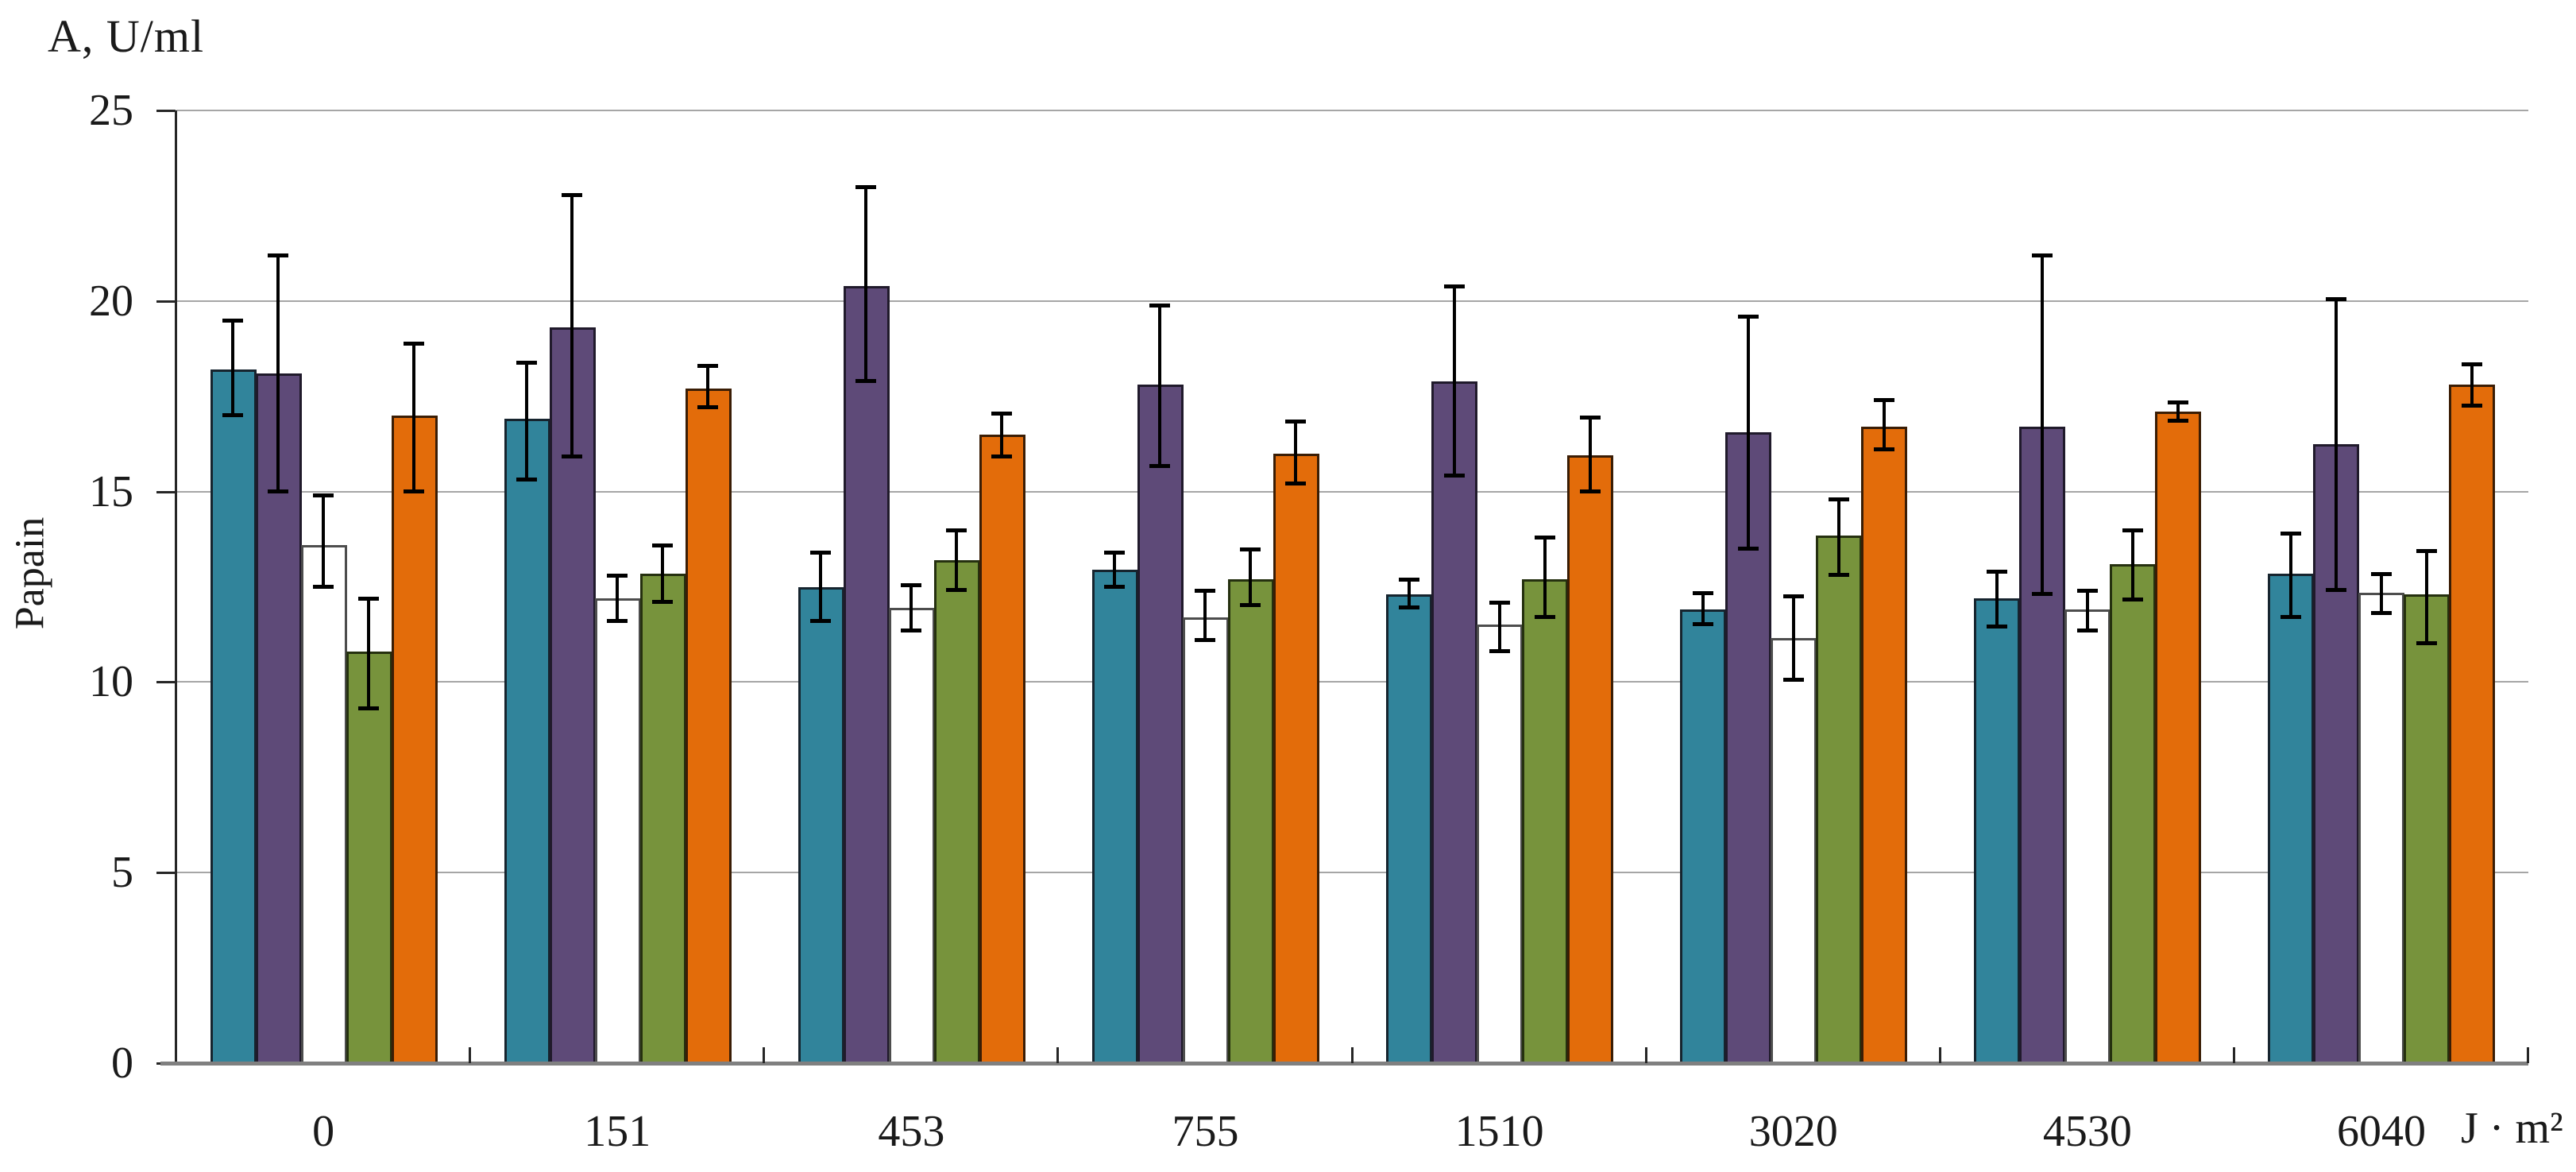  What do you see at coordinates (111, 301) in the screenshot?
I see `y-tick-label: 20` at bounding box center [111, 301].